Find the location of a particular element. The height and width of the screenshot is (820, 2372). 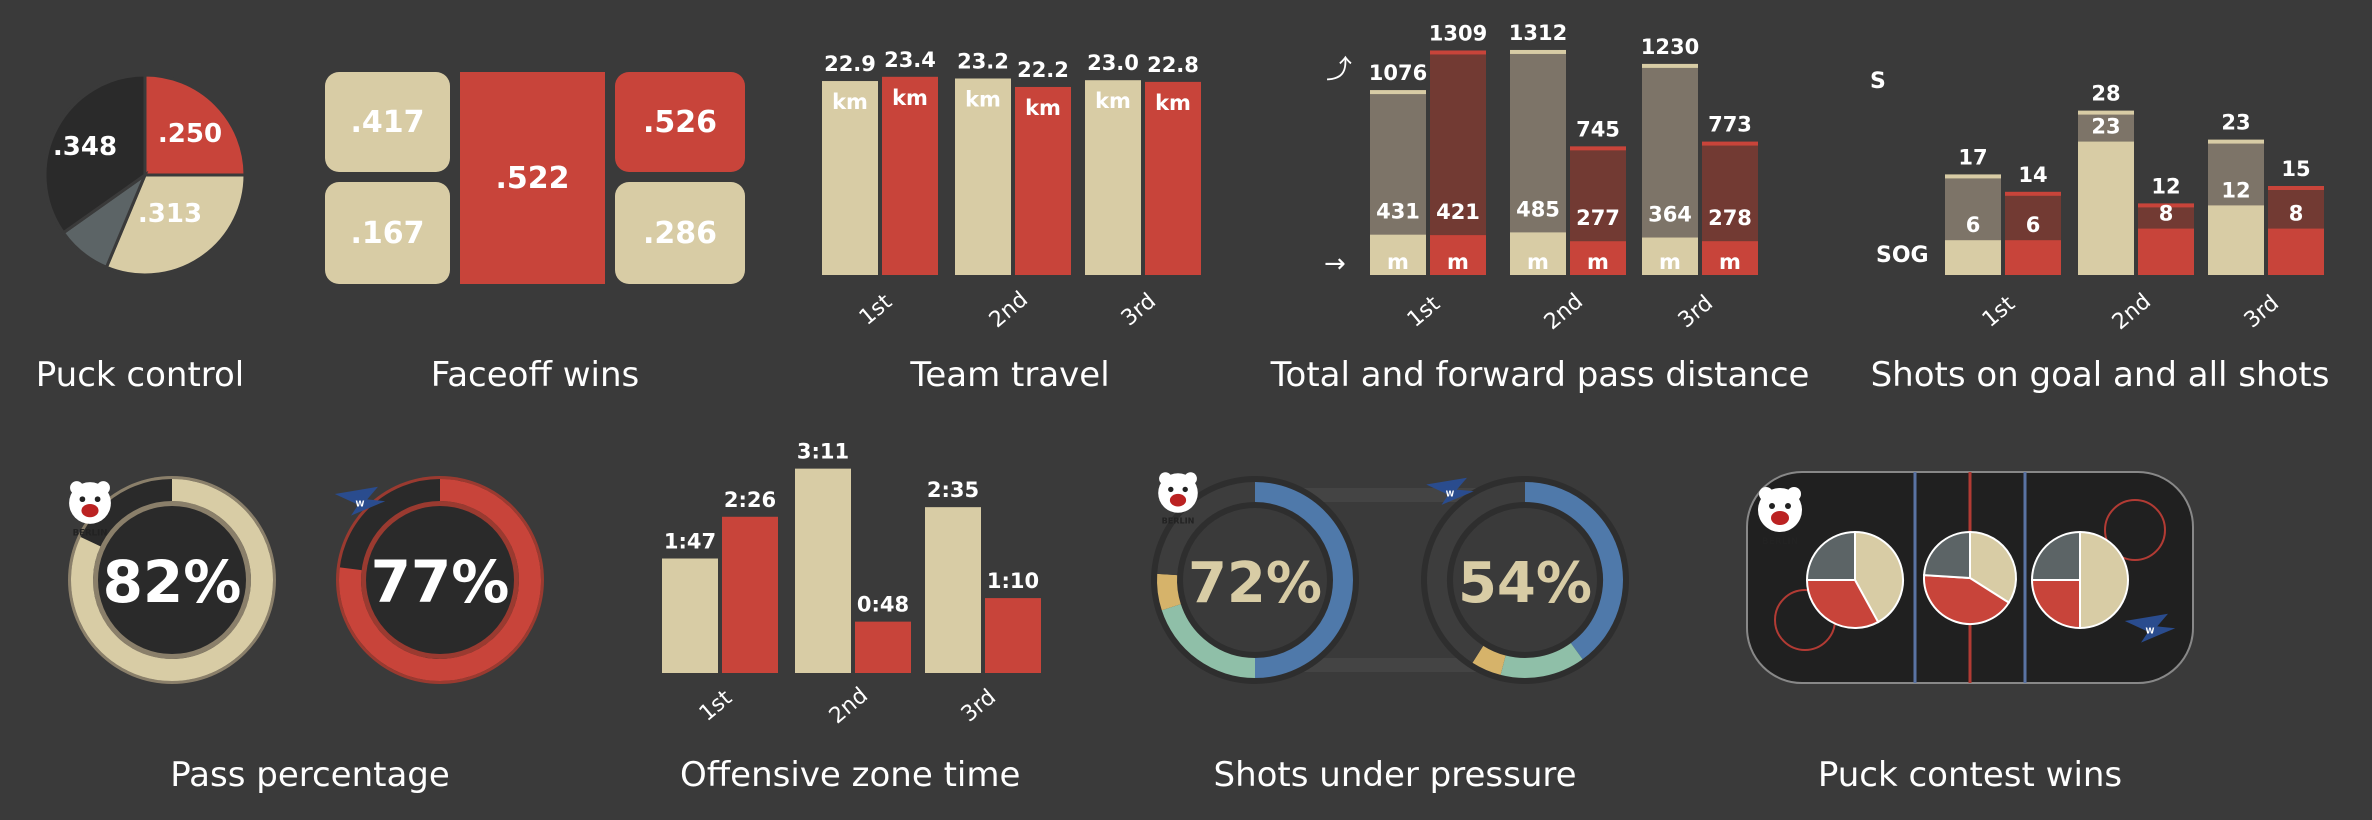

legend-sog-label: SOG is located at coordinates (1902, 255).